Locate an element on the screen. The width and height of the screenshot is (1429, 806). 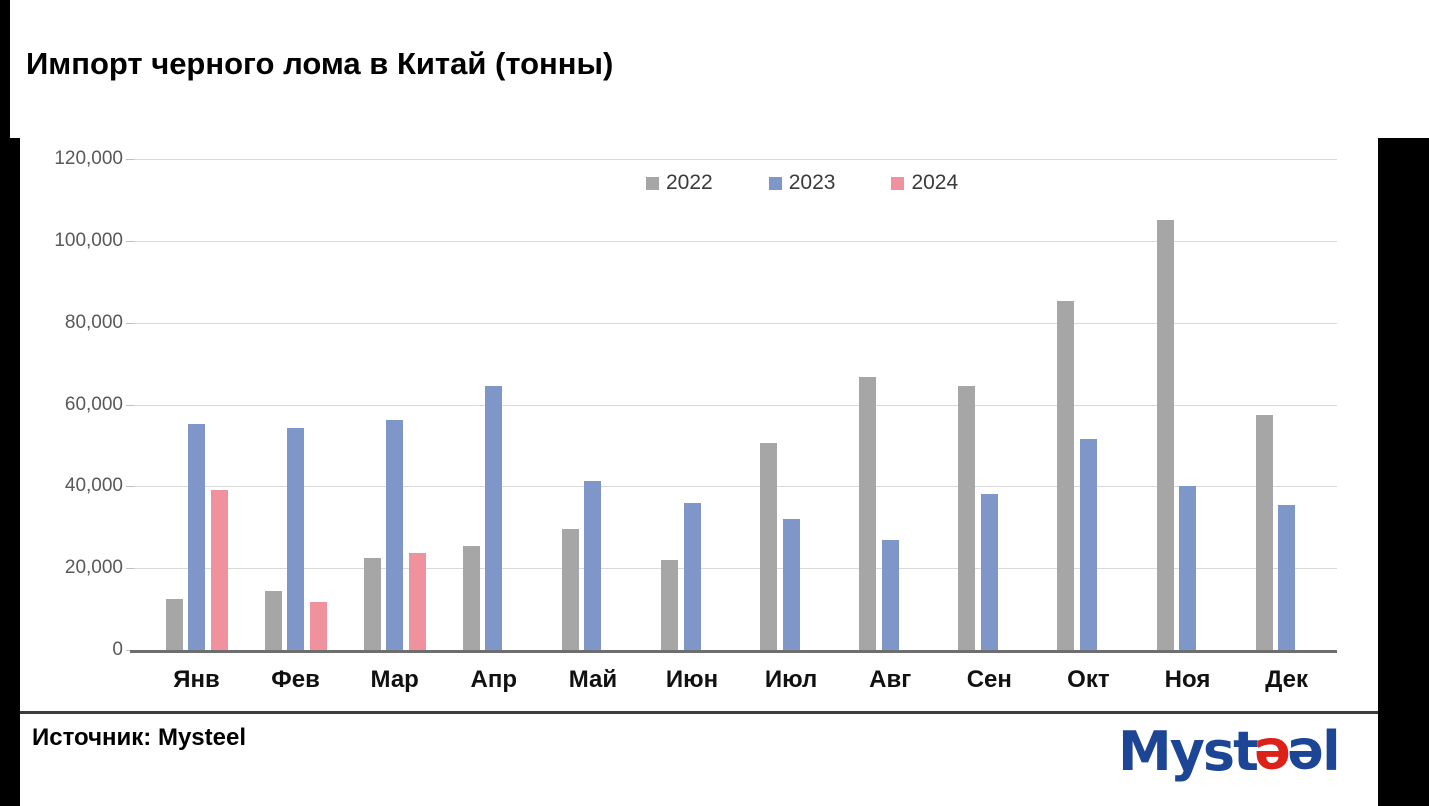
bar-2022-Сен is located at coordinates (967, 517).